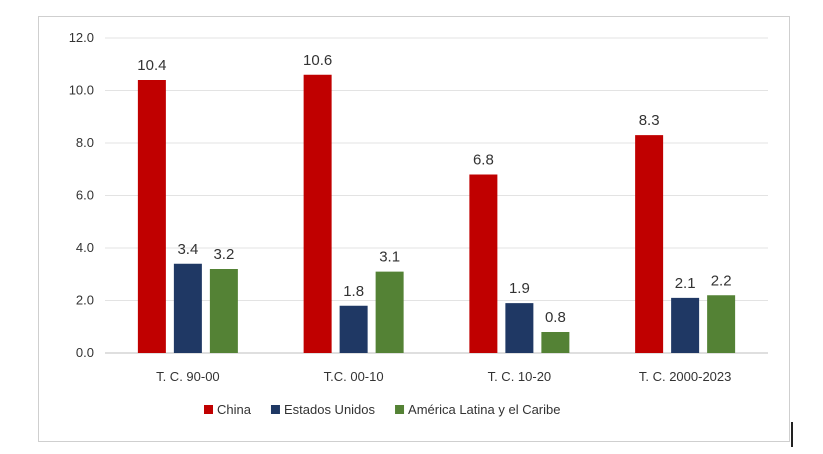 The height and width of the screenshot is (454, 823). I want to click on data-label: 2.1, so click(685, 283).